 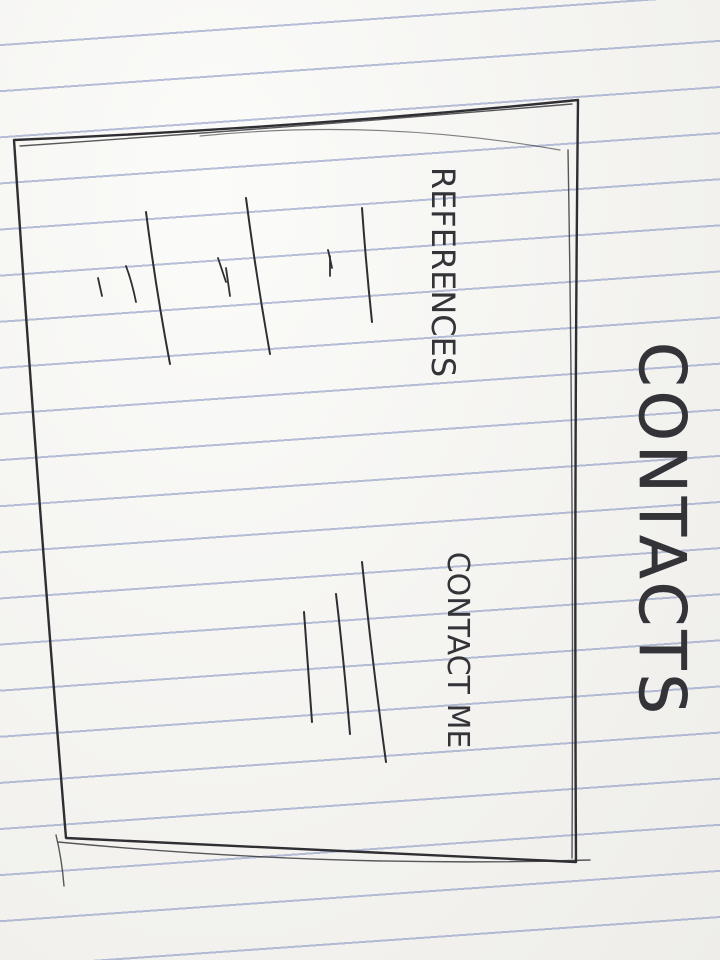 I want to click on page-title: CONTACTS, so click(x=661, y=530).